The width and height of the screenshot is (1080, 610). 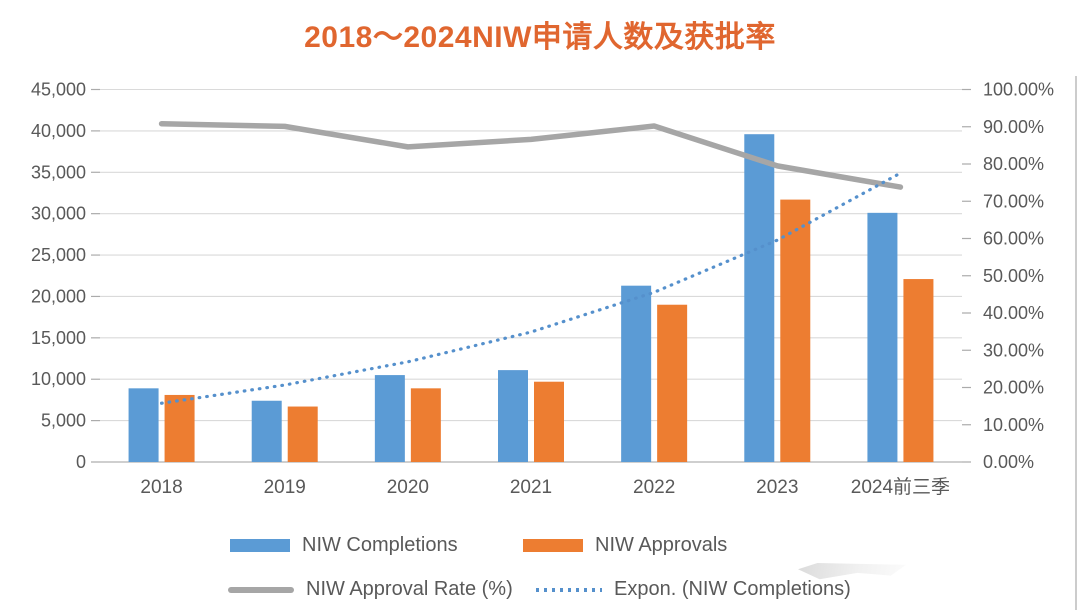 I want to click on left-axis-label: 15,000, so click(x=58, y=338).